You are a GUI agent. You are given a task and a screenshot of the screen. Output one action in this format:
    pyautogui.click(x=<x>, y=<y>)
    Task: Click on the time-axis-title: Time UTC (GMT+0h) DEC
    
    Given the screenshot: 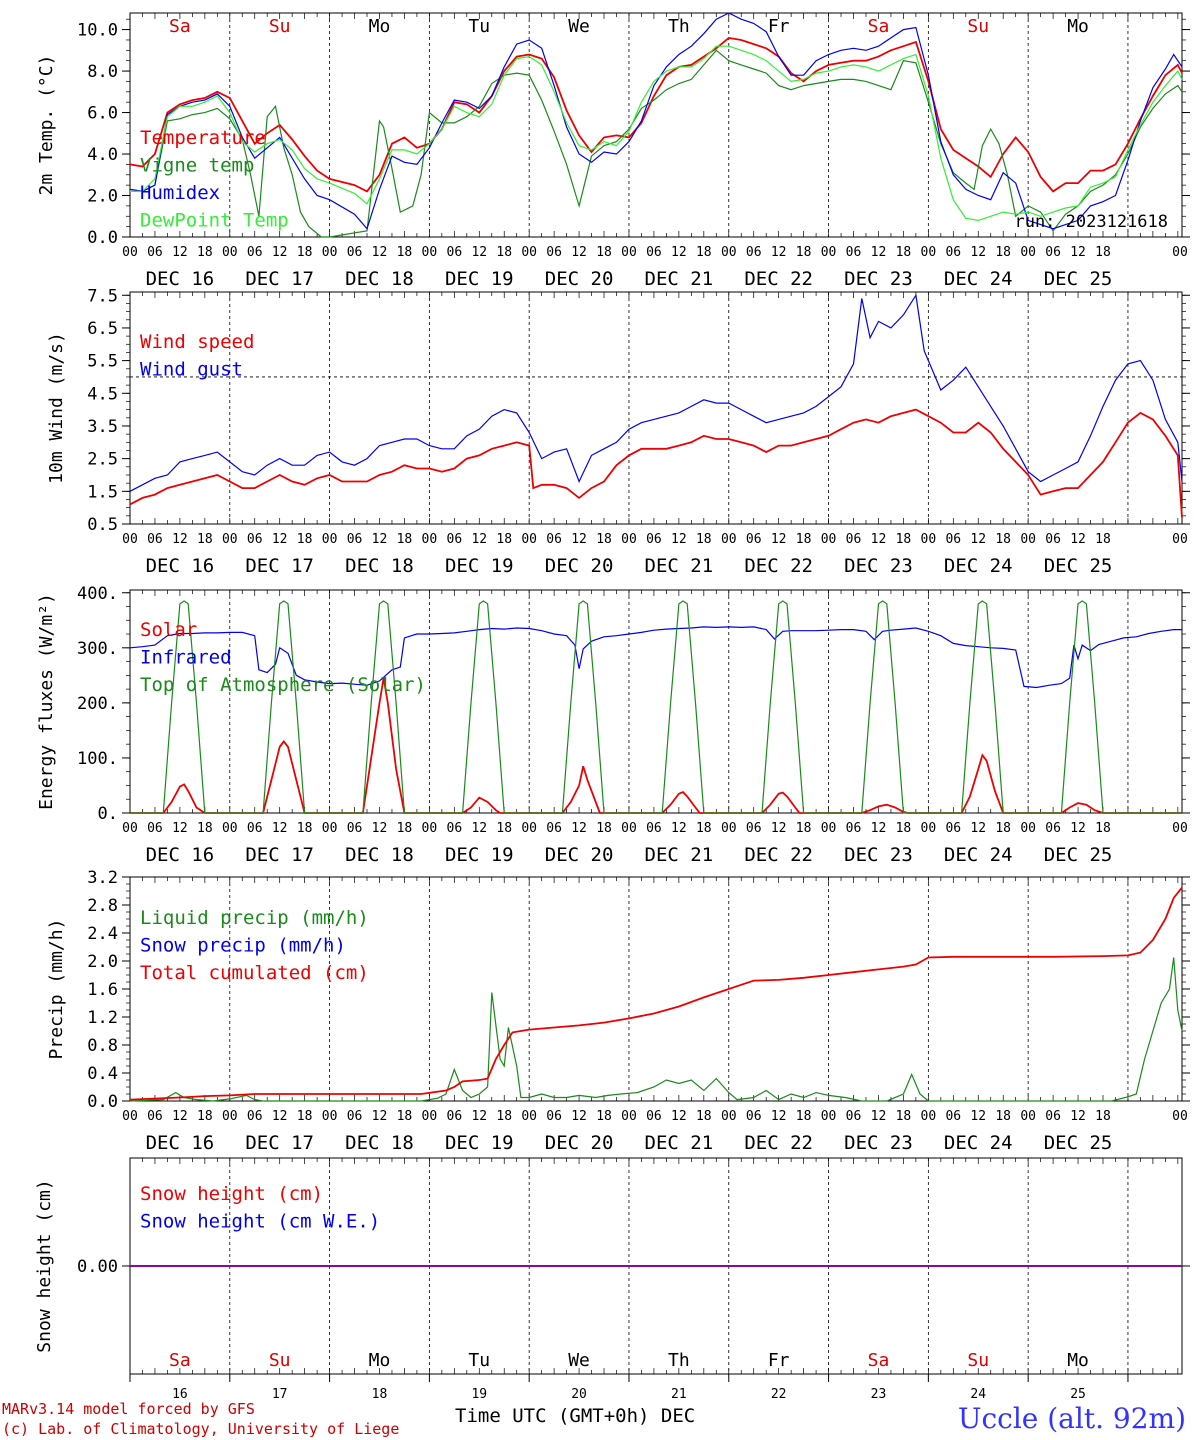 What is the action you would take?
    pyautogui.click(x=575, y=1416)
    